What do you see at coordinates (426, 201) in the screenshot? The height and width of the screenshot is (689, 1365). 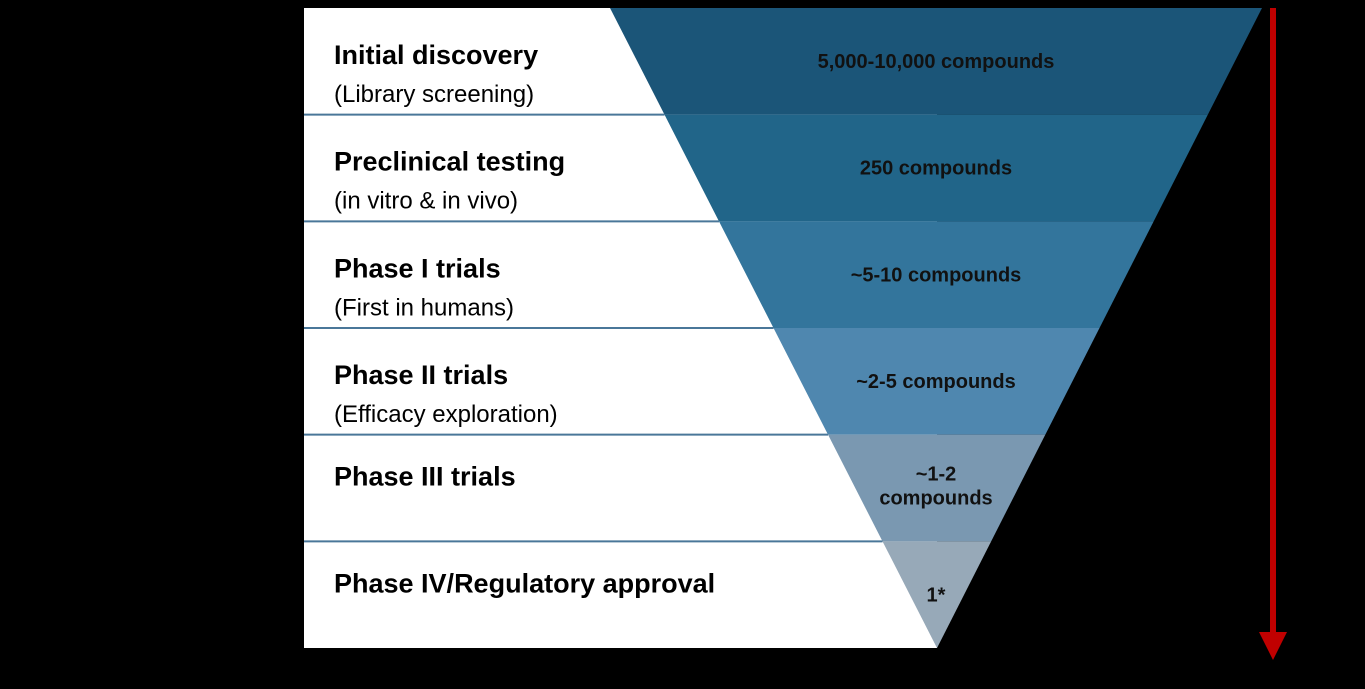 I see `stage-subtitle: (in vitro & in vivo)` at bounding box center [426, 201].